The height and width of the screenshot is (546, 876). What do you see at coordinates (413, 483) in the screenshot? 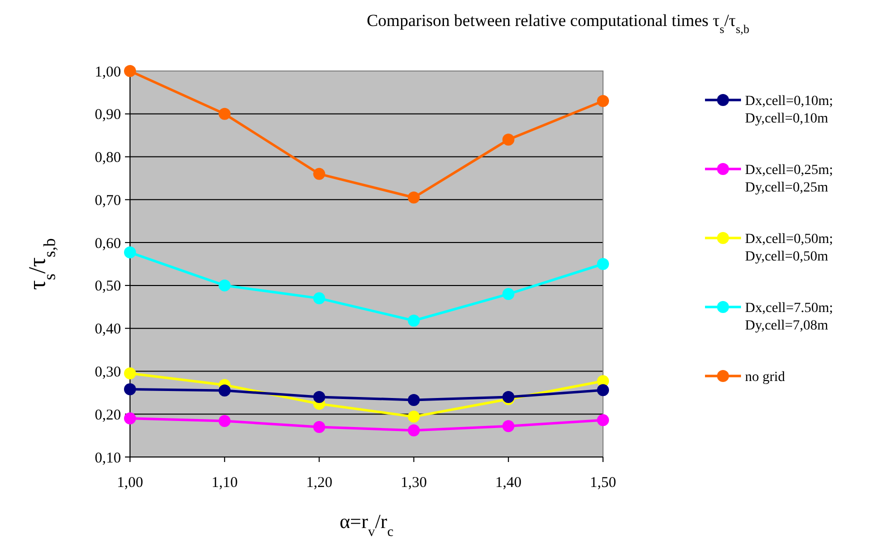
I see `x-tick-label: 1,30` at bounding box center [413, 483].